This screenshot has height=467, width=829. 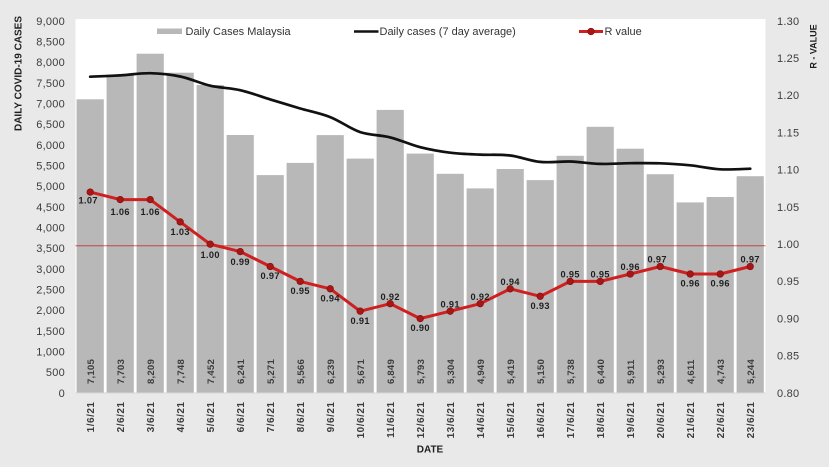 What do you see at coordinates (50, 208) in the screenshot?
I see `svg-text: 4,500` at bounding box center [50, 208].